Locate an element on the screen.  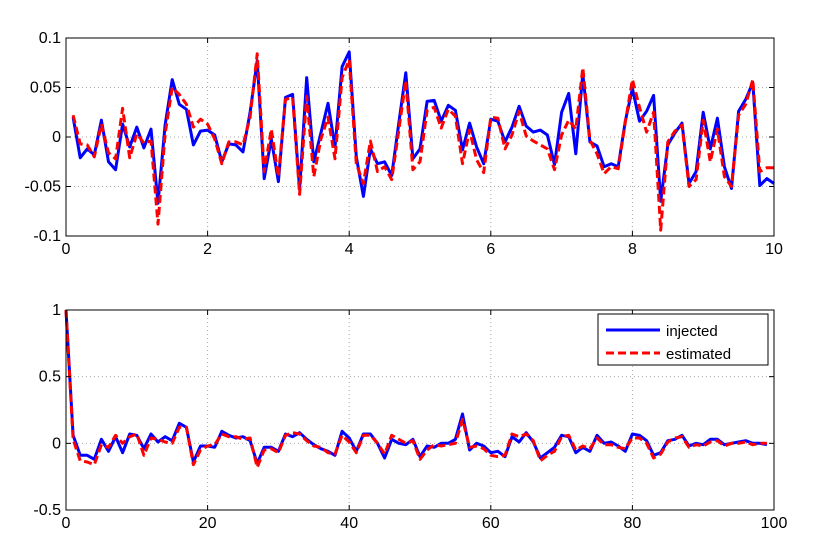
y-tick-label: 0.5 is located at coordinates (50, 377).